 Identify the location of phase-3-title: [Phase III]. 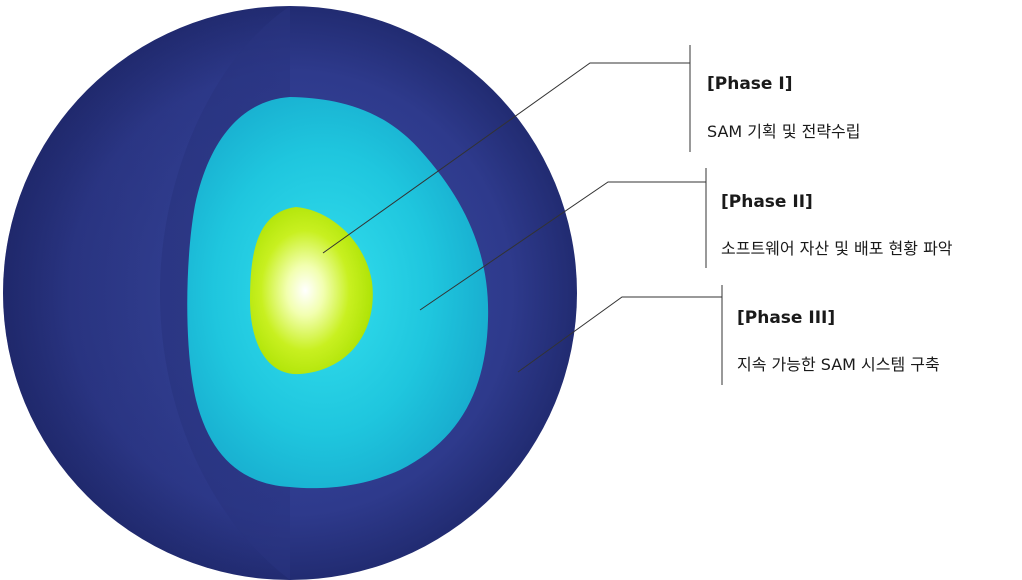
(786, 318).